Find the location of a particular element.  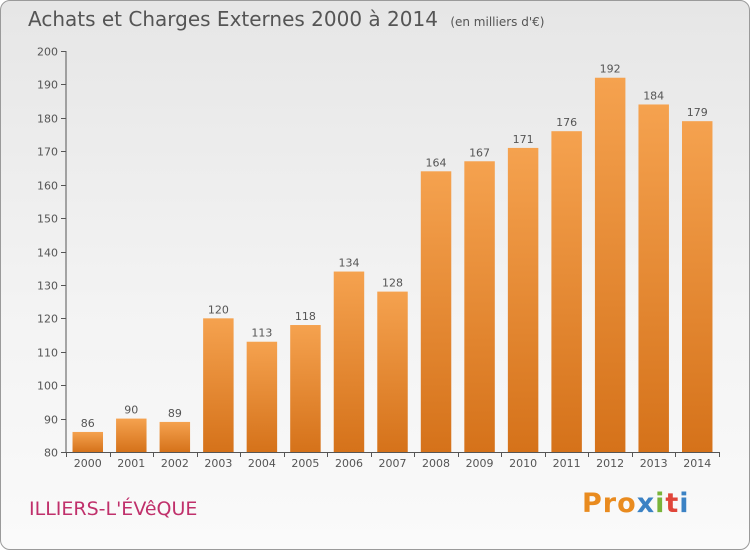

y-tick-label: 100 is located at coordinates (47, 386).